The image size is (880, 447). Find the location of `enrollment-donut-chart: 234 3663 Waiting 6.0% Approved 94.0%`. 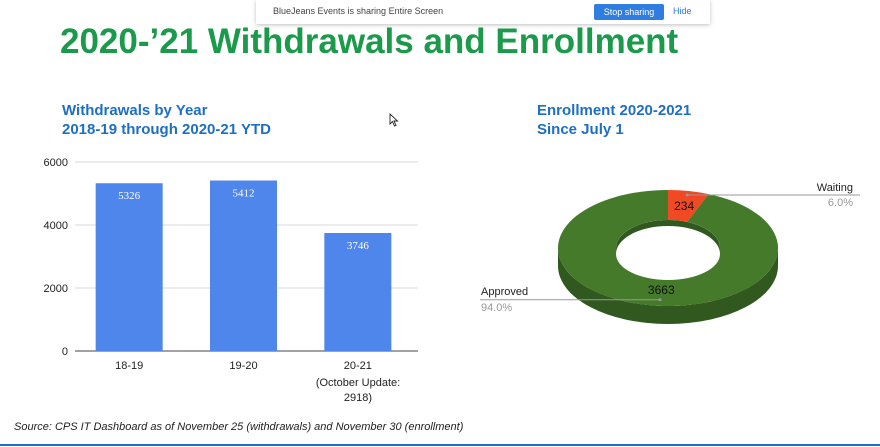

enrollment-donut-chart: 234 3663 Waiting 6.0% Approved 94.0% is located at coordinates (670, 253).